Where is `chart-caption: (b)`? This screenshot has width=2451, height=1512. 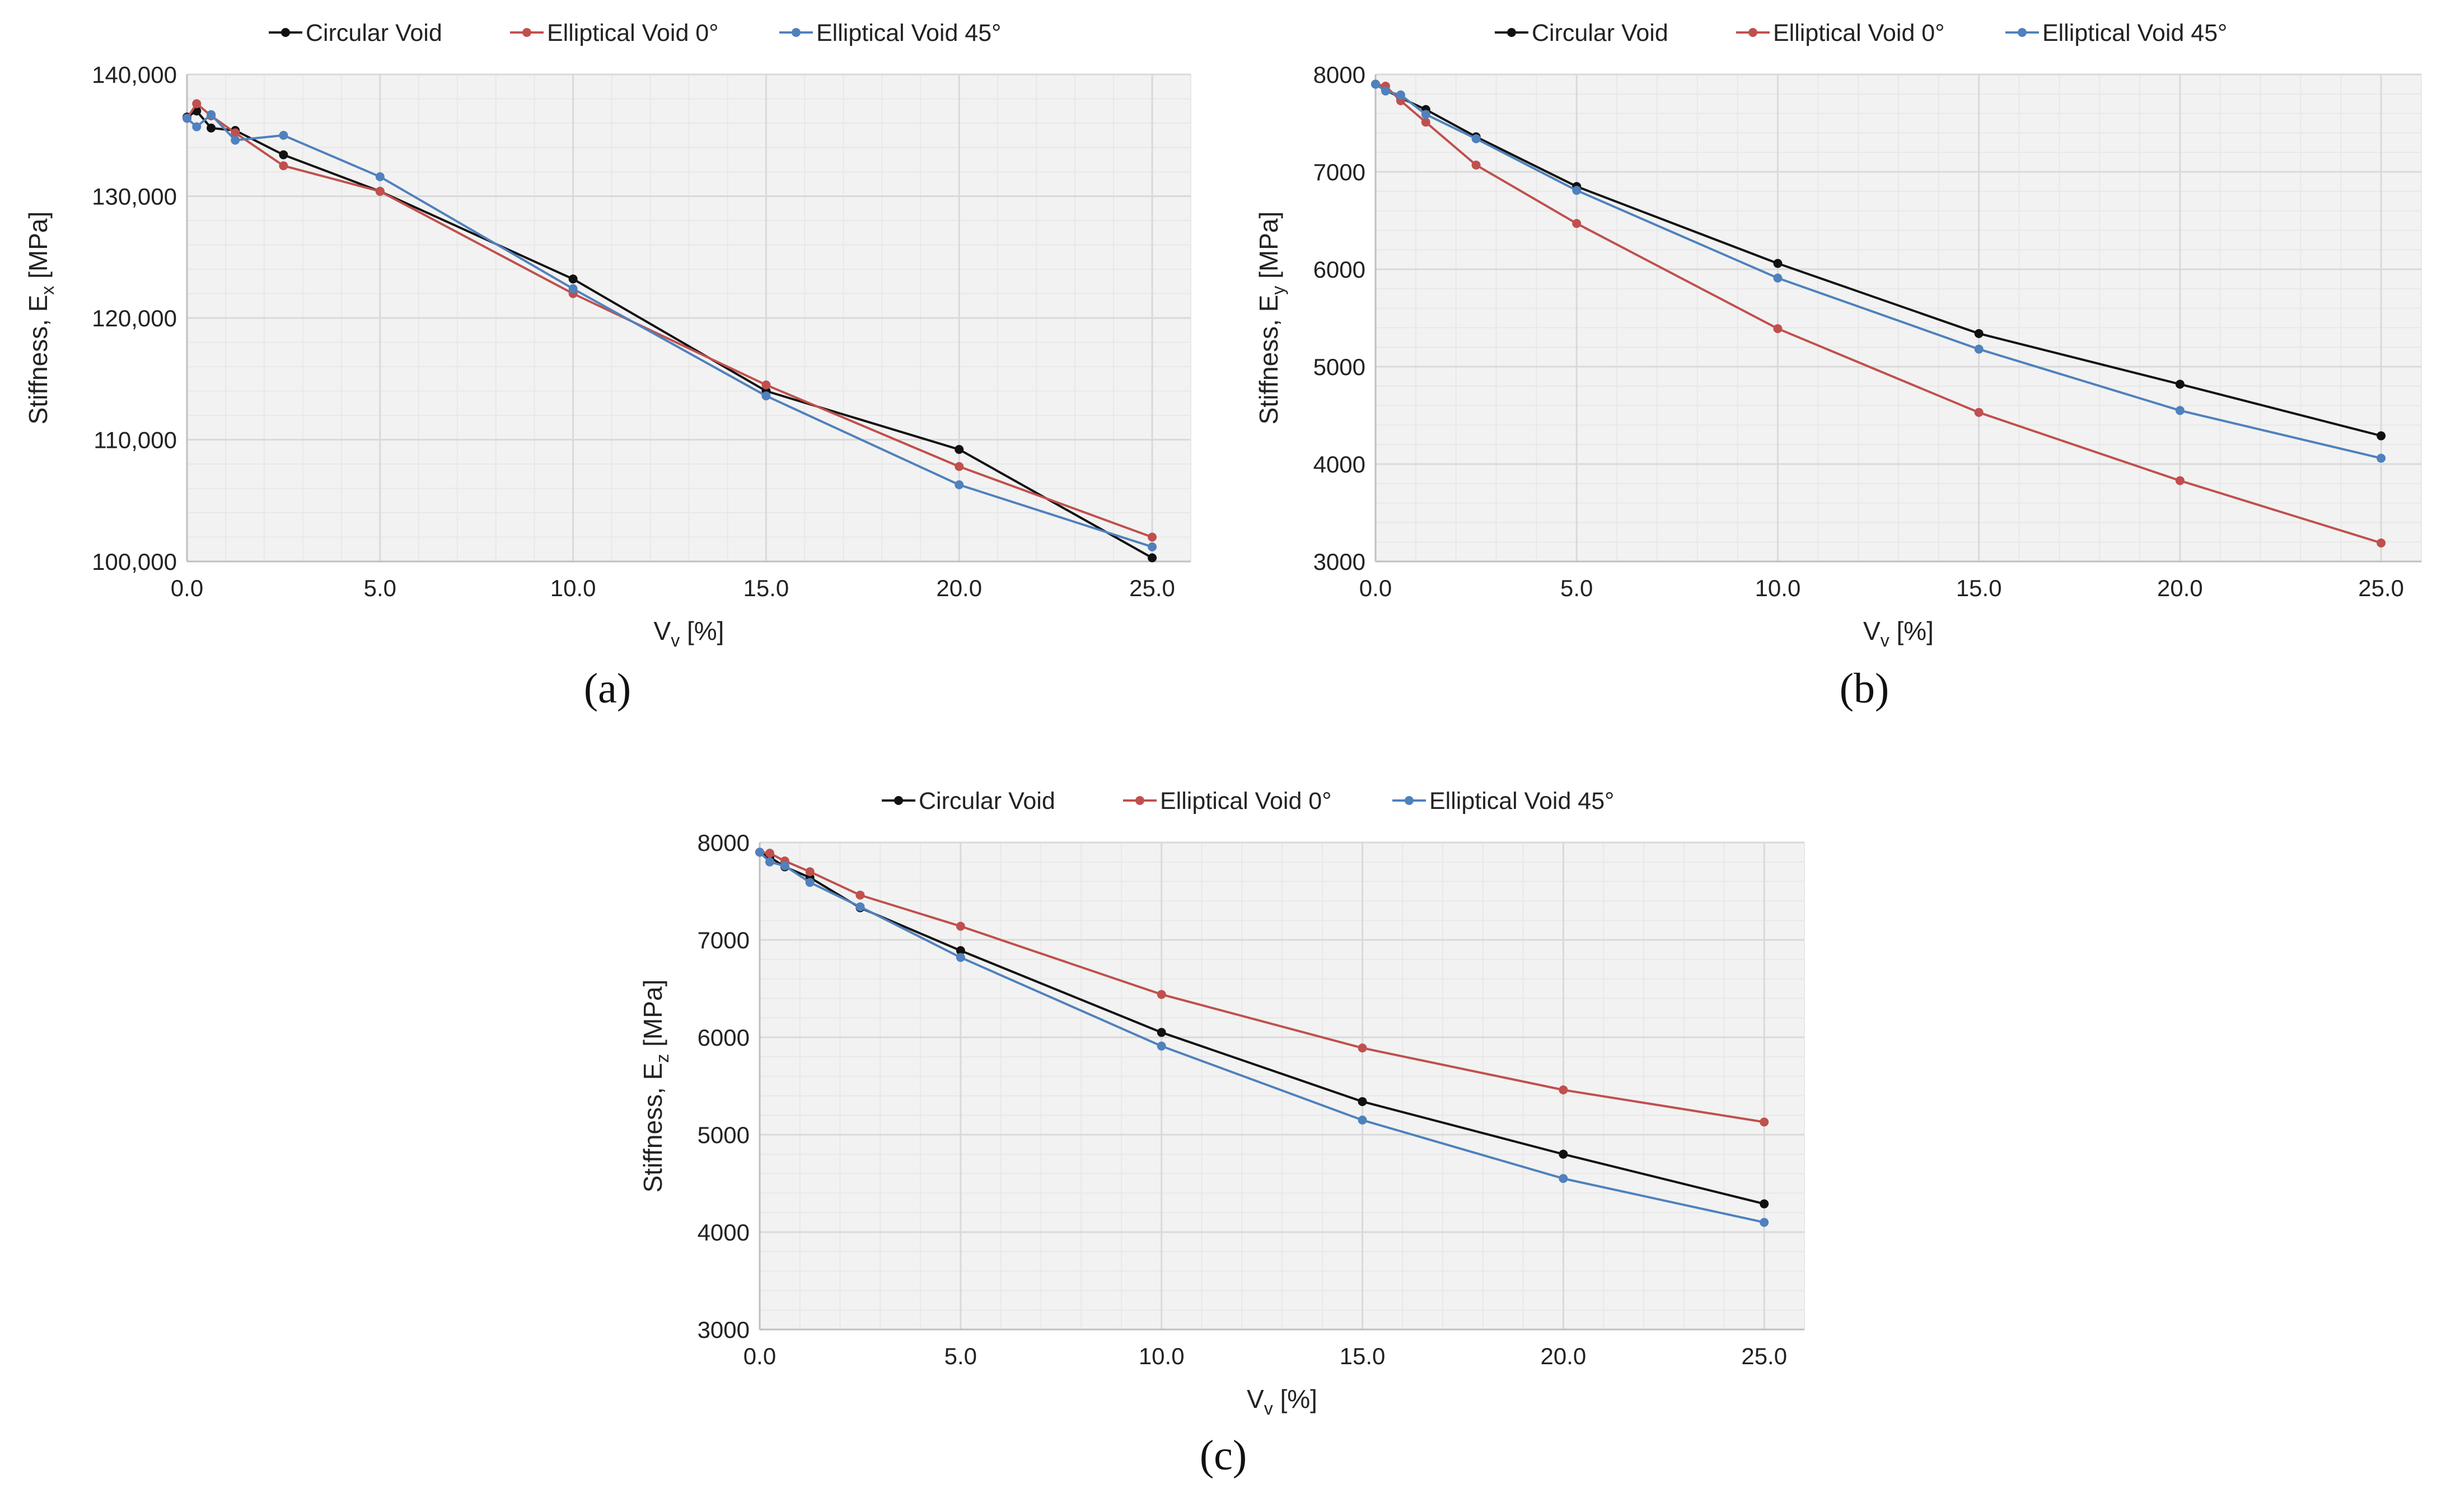 chart-caption: (b) is located at coordinates (1864, 688).